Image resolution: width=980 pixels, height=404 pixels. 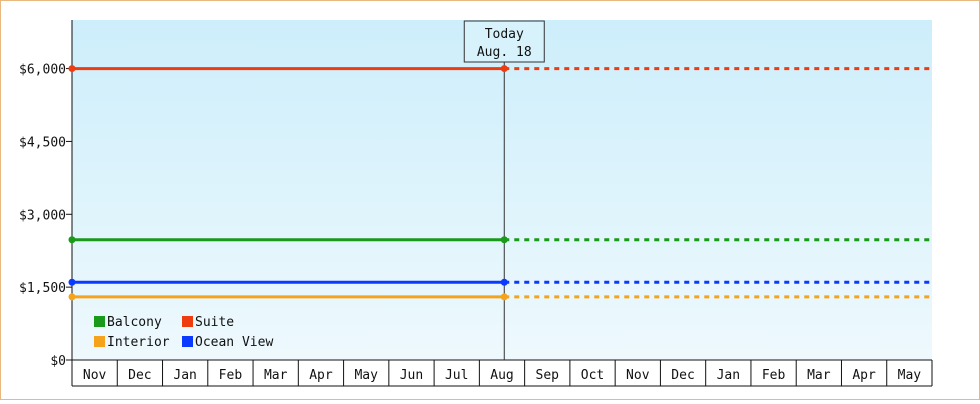 What do you see at coordinates (99, 321) in the screenshot?
I see `legend-swatch-balcony` at bounding box center [99, 321].